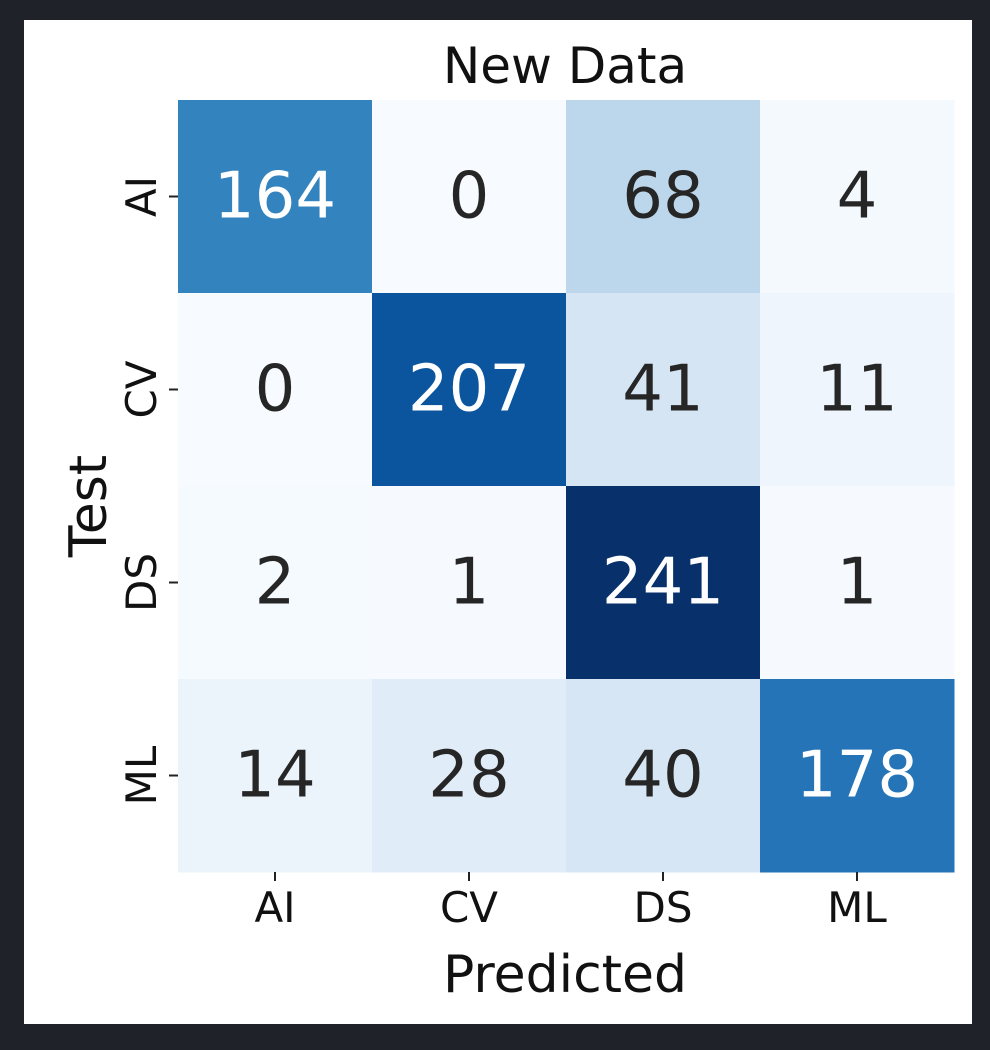  What do you see at coordinates (147, 490) in the screenshot?
I see `y-axis-ticks: AI CV DS ML` at bounding box center [147, 490].